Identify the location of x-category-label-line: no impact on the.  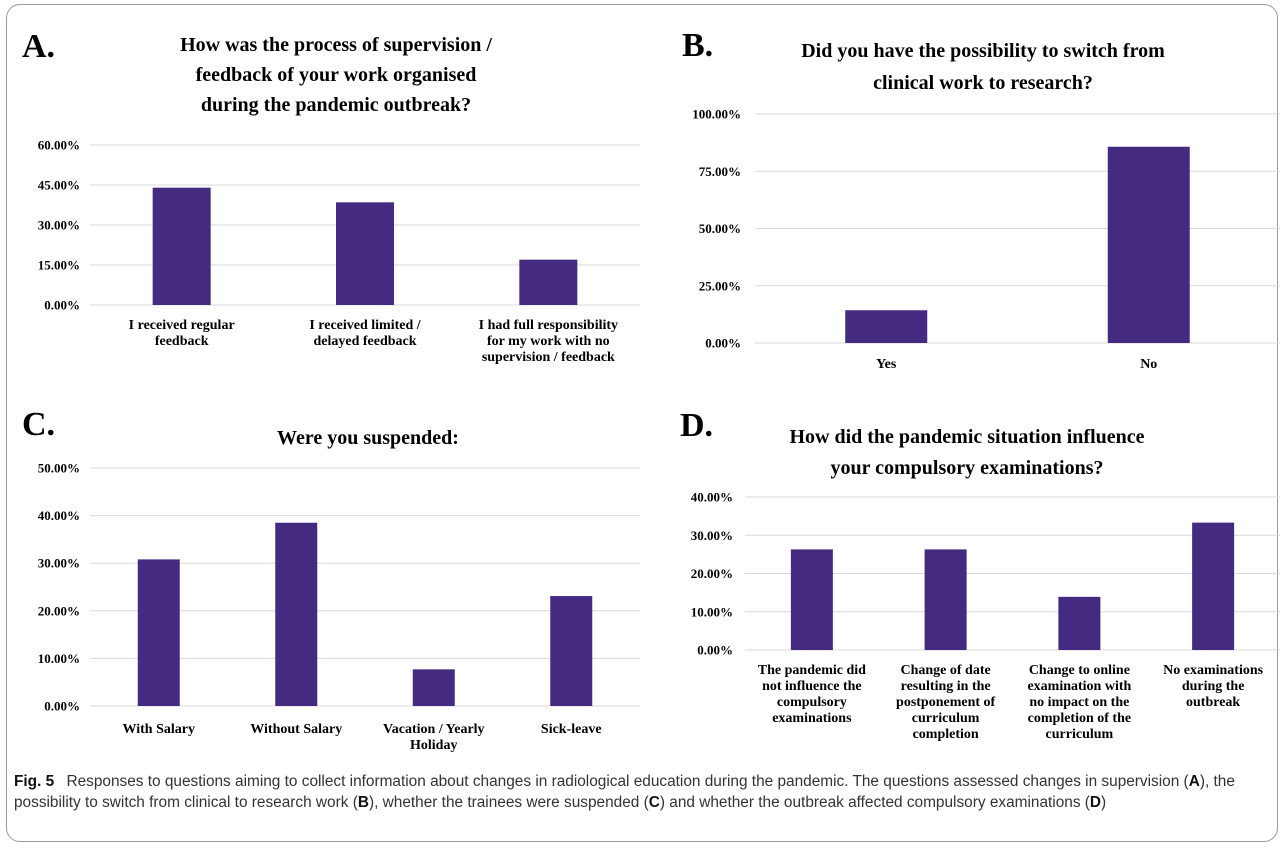
(1079, 702).